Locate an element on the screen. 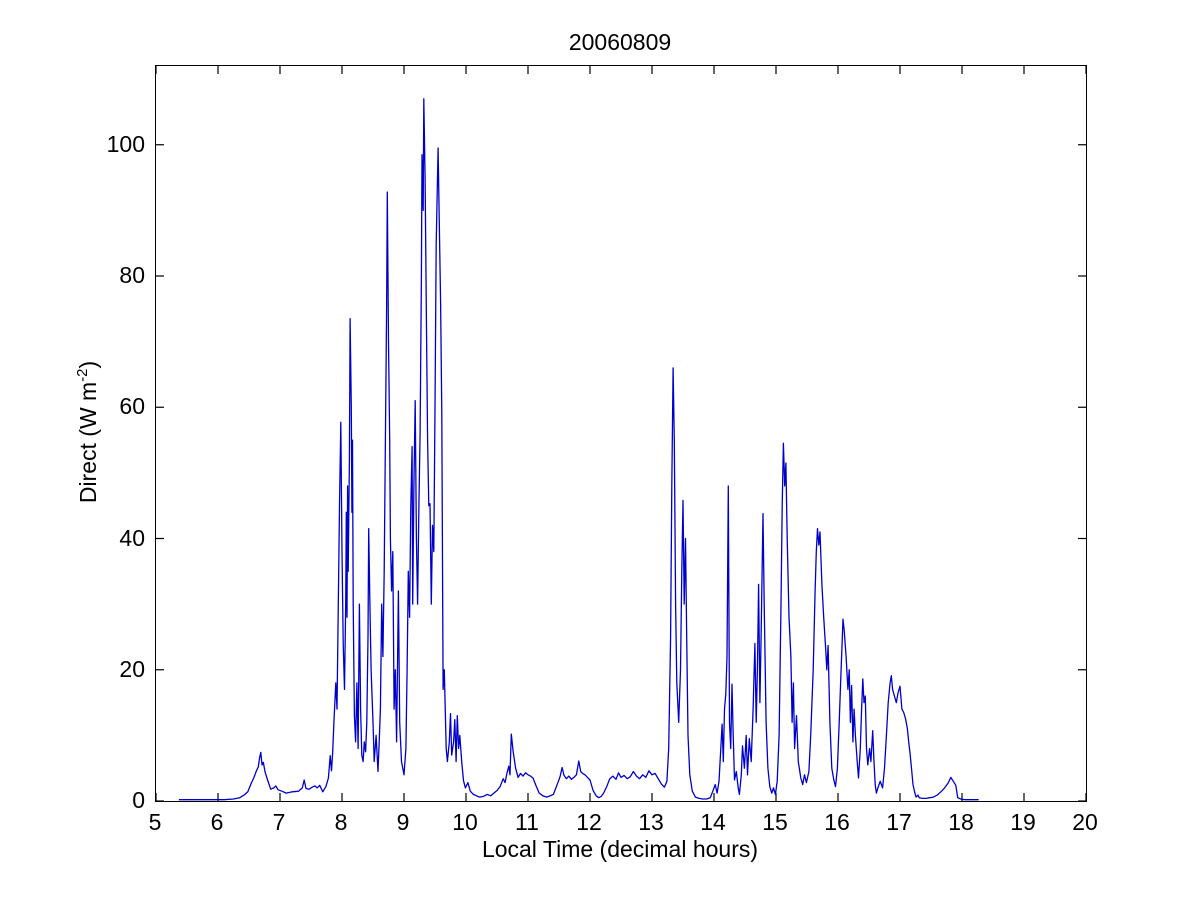 The width and height of the screenshot is (1200, 900). y-tick-label: 100 is located at coordinates (125, 143).